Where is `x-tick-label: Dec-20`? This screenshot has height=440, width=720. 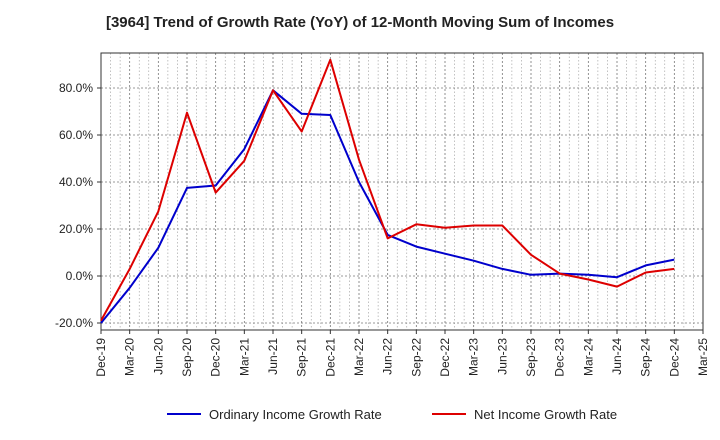
x-tick-label: Dec-20 is located at coordinates (216, 357).